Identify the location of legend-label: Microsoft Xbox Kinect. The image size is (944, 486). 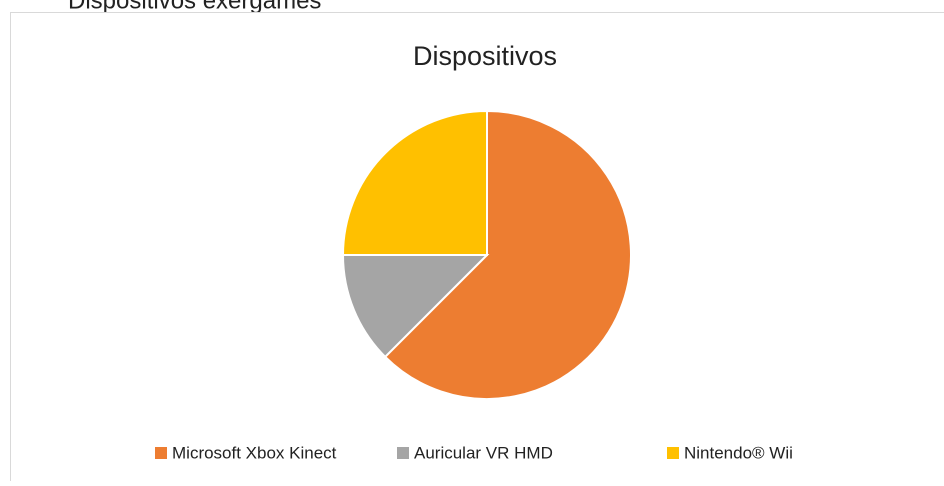
(254, 452).